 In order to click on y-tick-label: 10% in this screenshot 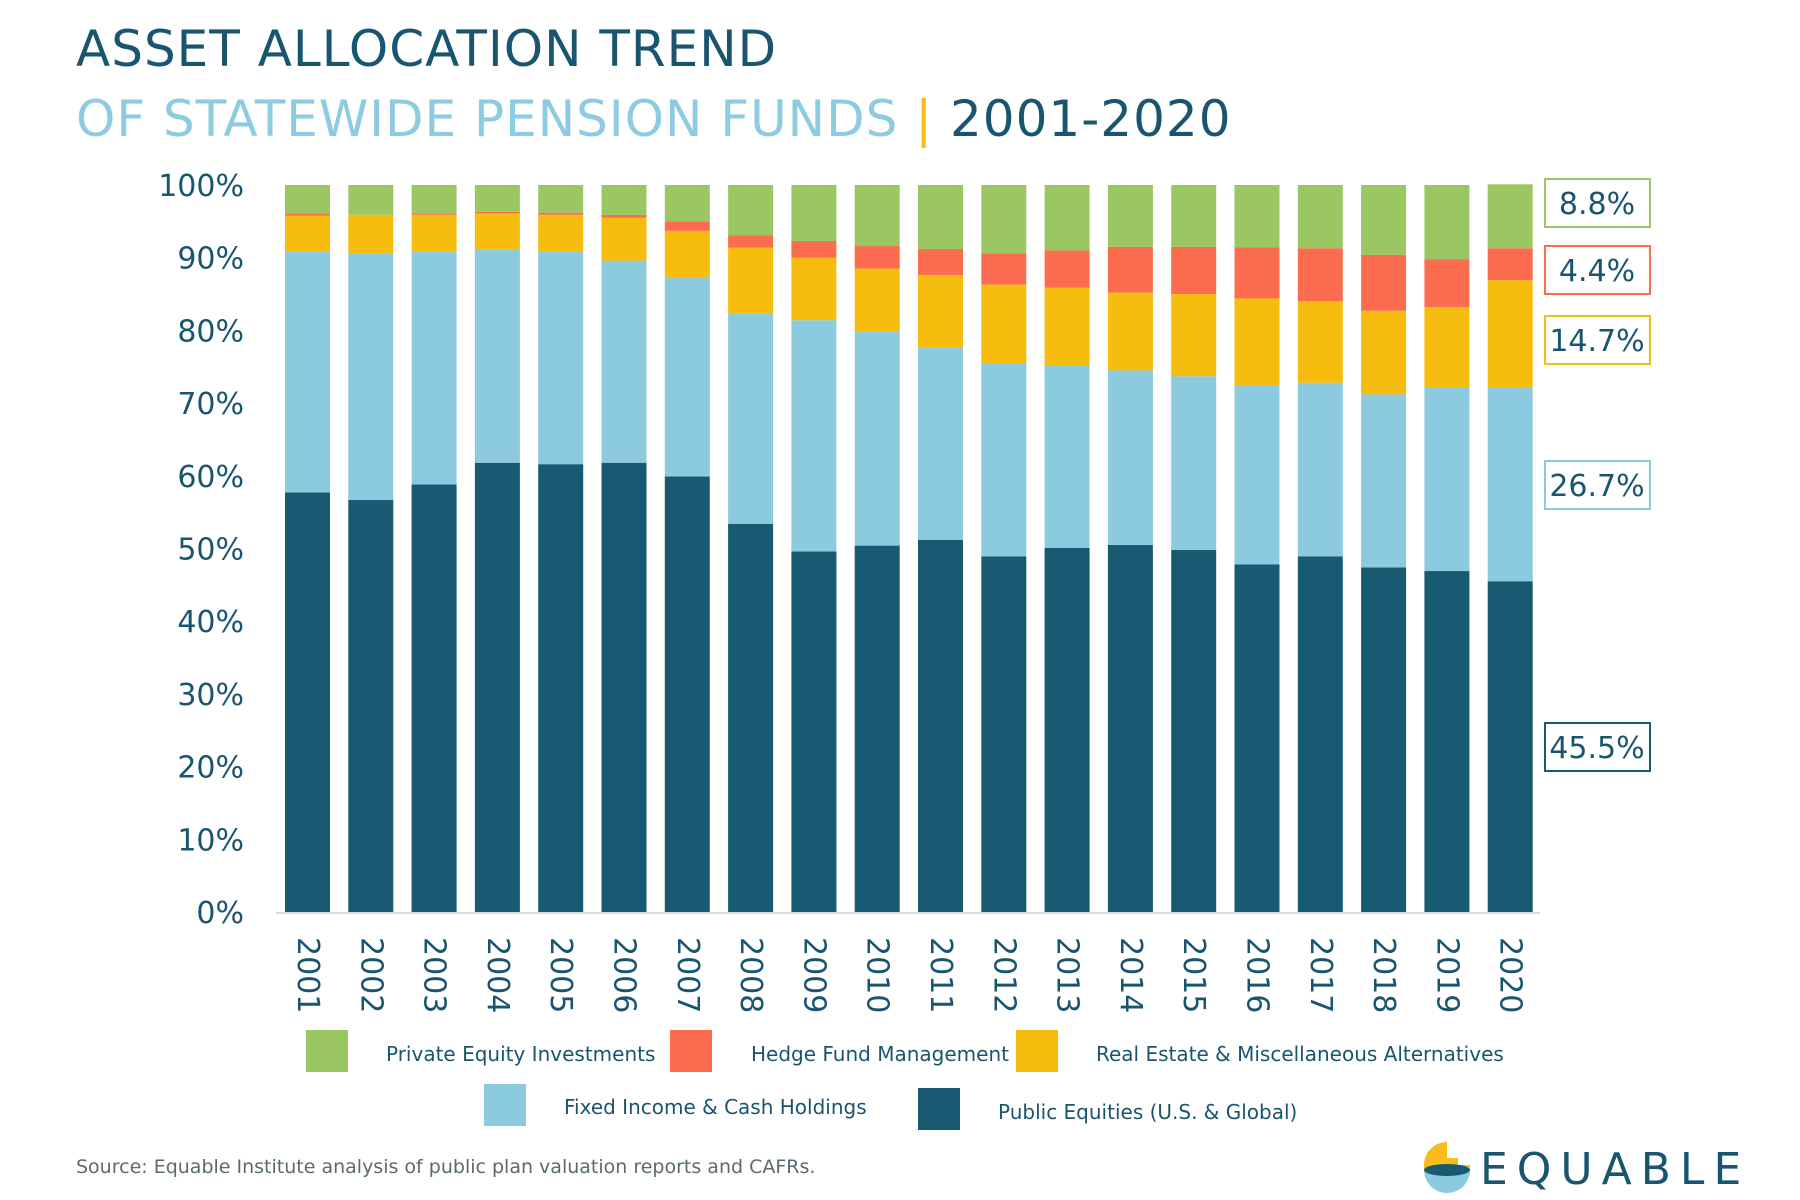, I will do `click(210, 840)`.